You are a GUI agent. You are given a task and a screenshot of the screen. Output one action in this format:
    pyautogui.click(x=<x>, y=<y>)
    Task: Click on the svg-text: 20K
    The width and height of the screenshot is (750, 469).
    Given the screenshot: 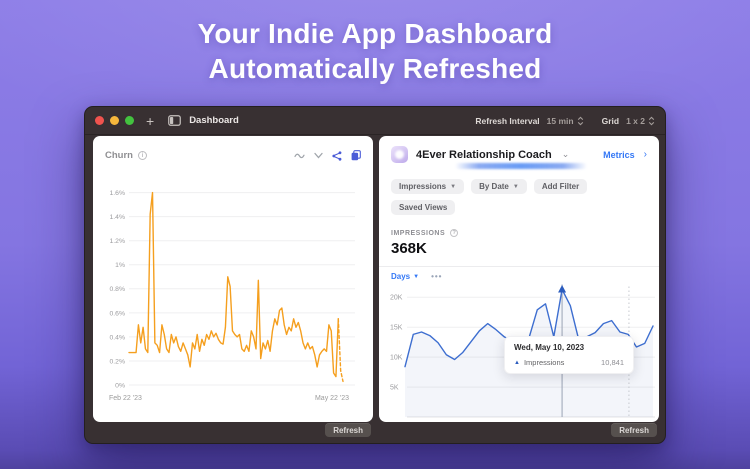 What is the action you would take?
    pyautogui.click(x=396, y=298)
    